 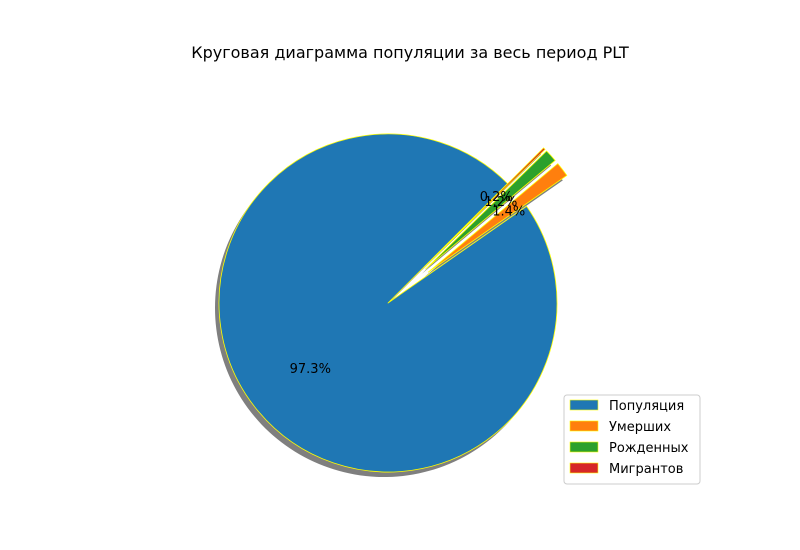 What do you see at coordinates (649, 448) in the screenshot?
I see `legend-label-2: Рожденных` at bounding box center [649, 448].